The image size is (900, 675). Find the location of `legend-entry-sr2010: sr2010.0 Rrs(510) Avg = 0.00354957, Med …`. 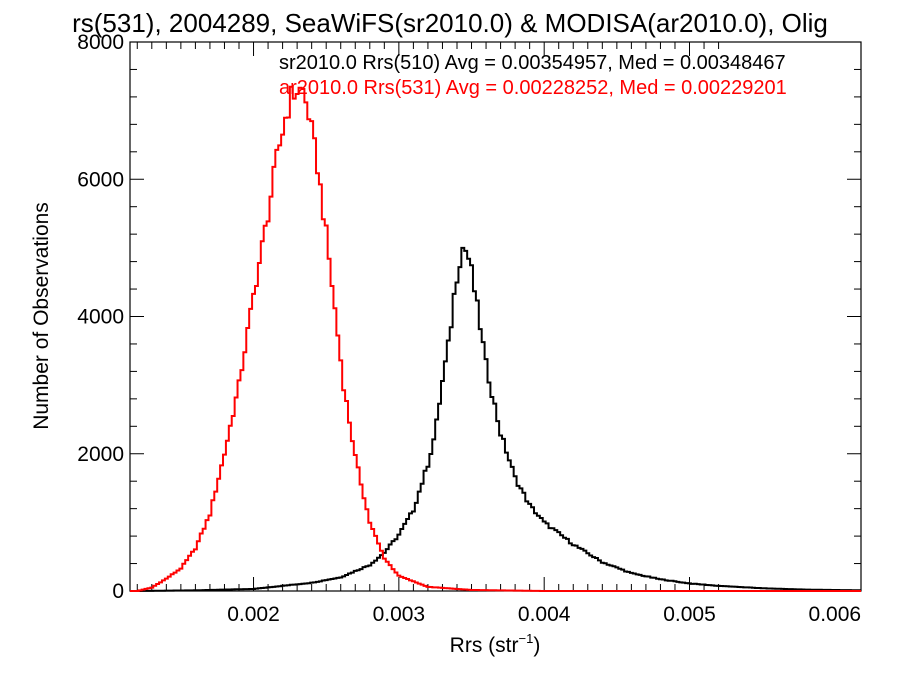

legend-entry-sr2010: sr2010.0 Rrs(510) Avg = 0.00354957, Med … is located at coordinates (532, 63).